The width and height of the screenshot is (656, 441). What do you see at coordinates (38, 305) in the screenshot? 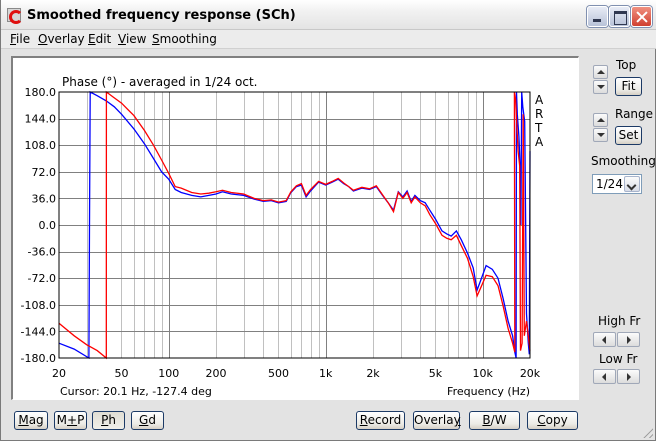
I see `y-tick-label: -108.0` at bounding box center [38, 305].